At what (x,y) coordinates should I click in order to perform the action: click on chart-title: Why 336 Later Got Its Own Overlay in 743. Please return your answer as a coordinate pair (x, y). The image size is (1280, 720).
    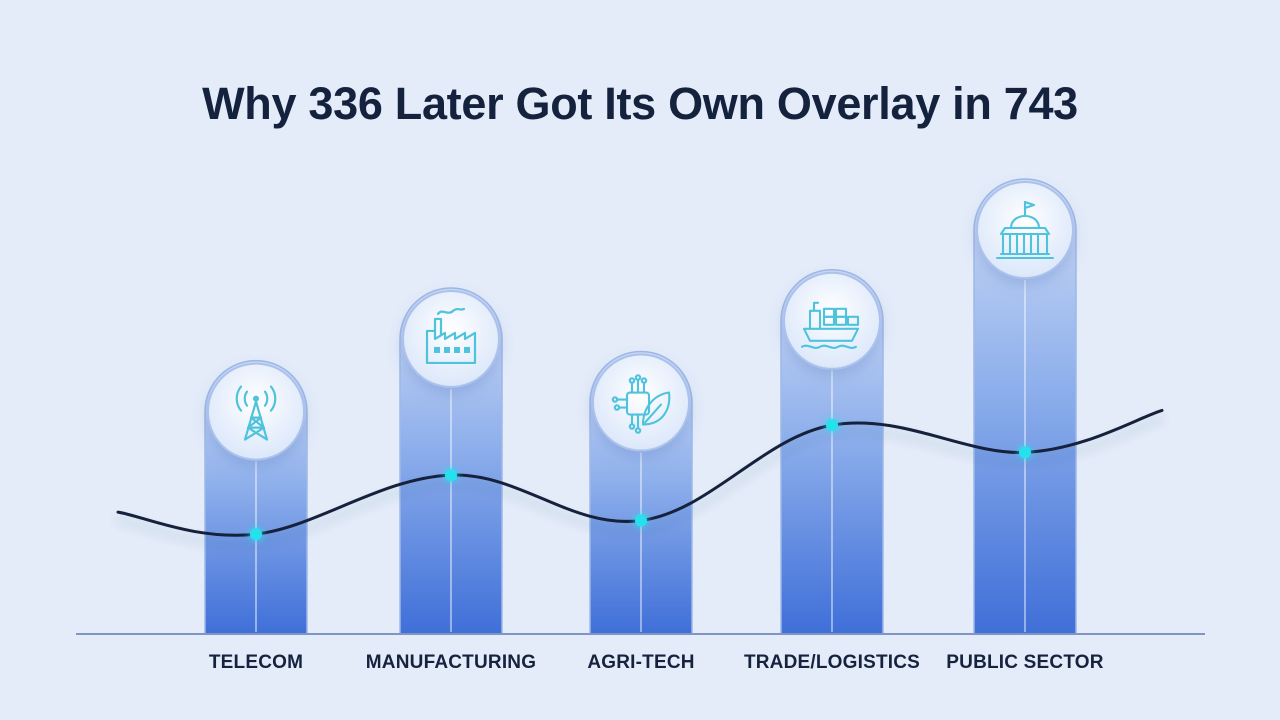
    Looking at the image, I should click on (640, 103).